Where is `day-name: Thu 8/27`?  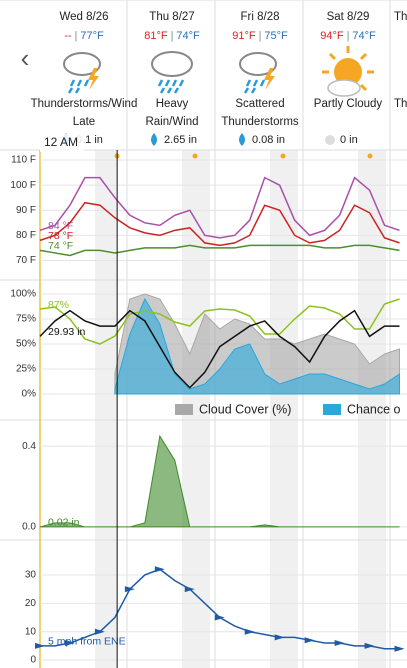 day-name: Thu 8/27 is located at coordinates (171, 17).